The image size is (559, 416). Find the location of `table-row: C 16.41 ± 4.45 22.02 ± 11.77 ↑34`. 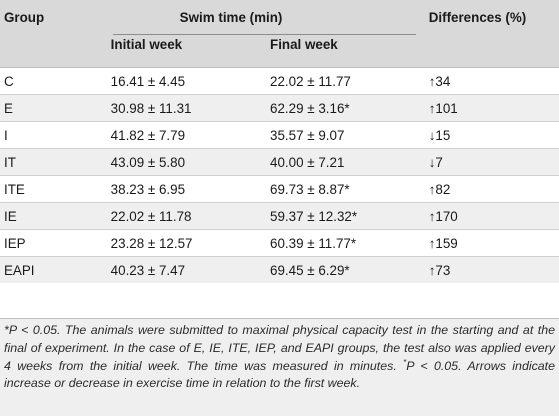

table-row: C 16.41 ± 4.45 22.02 ± 11.77 ↑34 is located at coordinates (279, 81).